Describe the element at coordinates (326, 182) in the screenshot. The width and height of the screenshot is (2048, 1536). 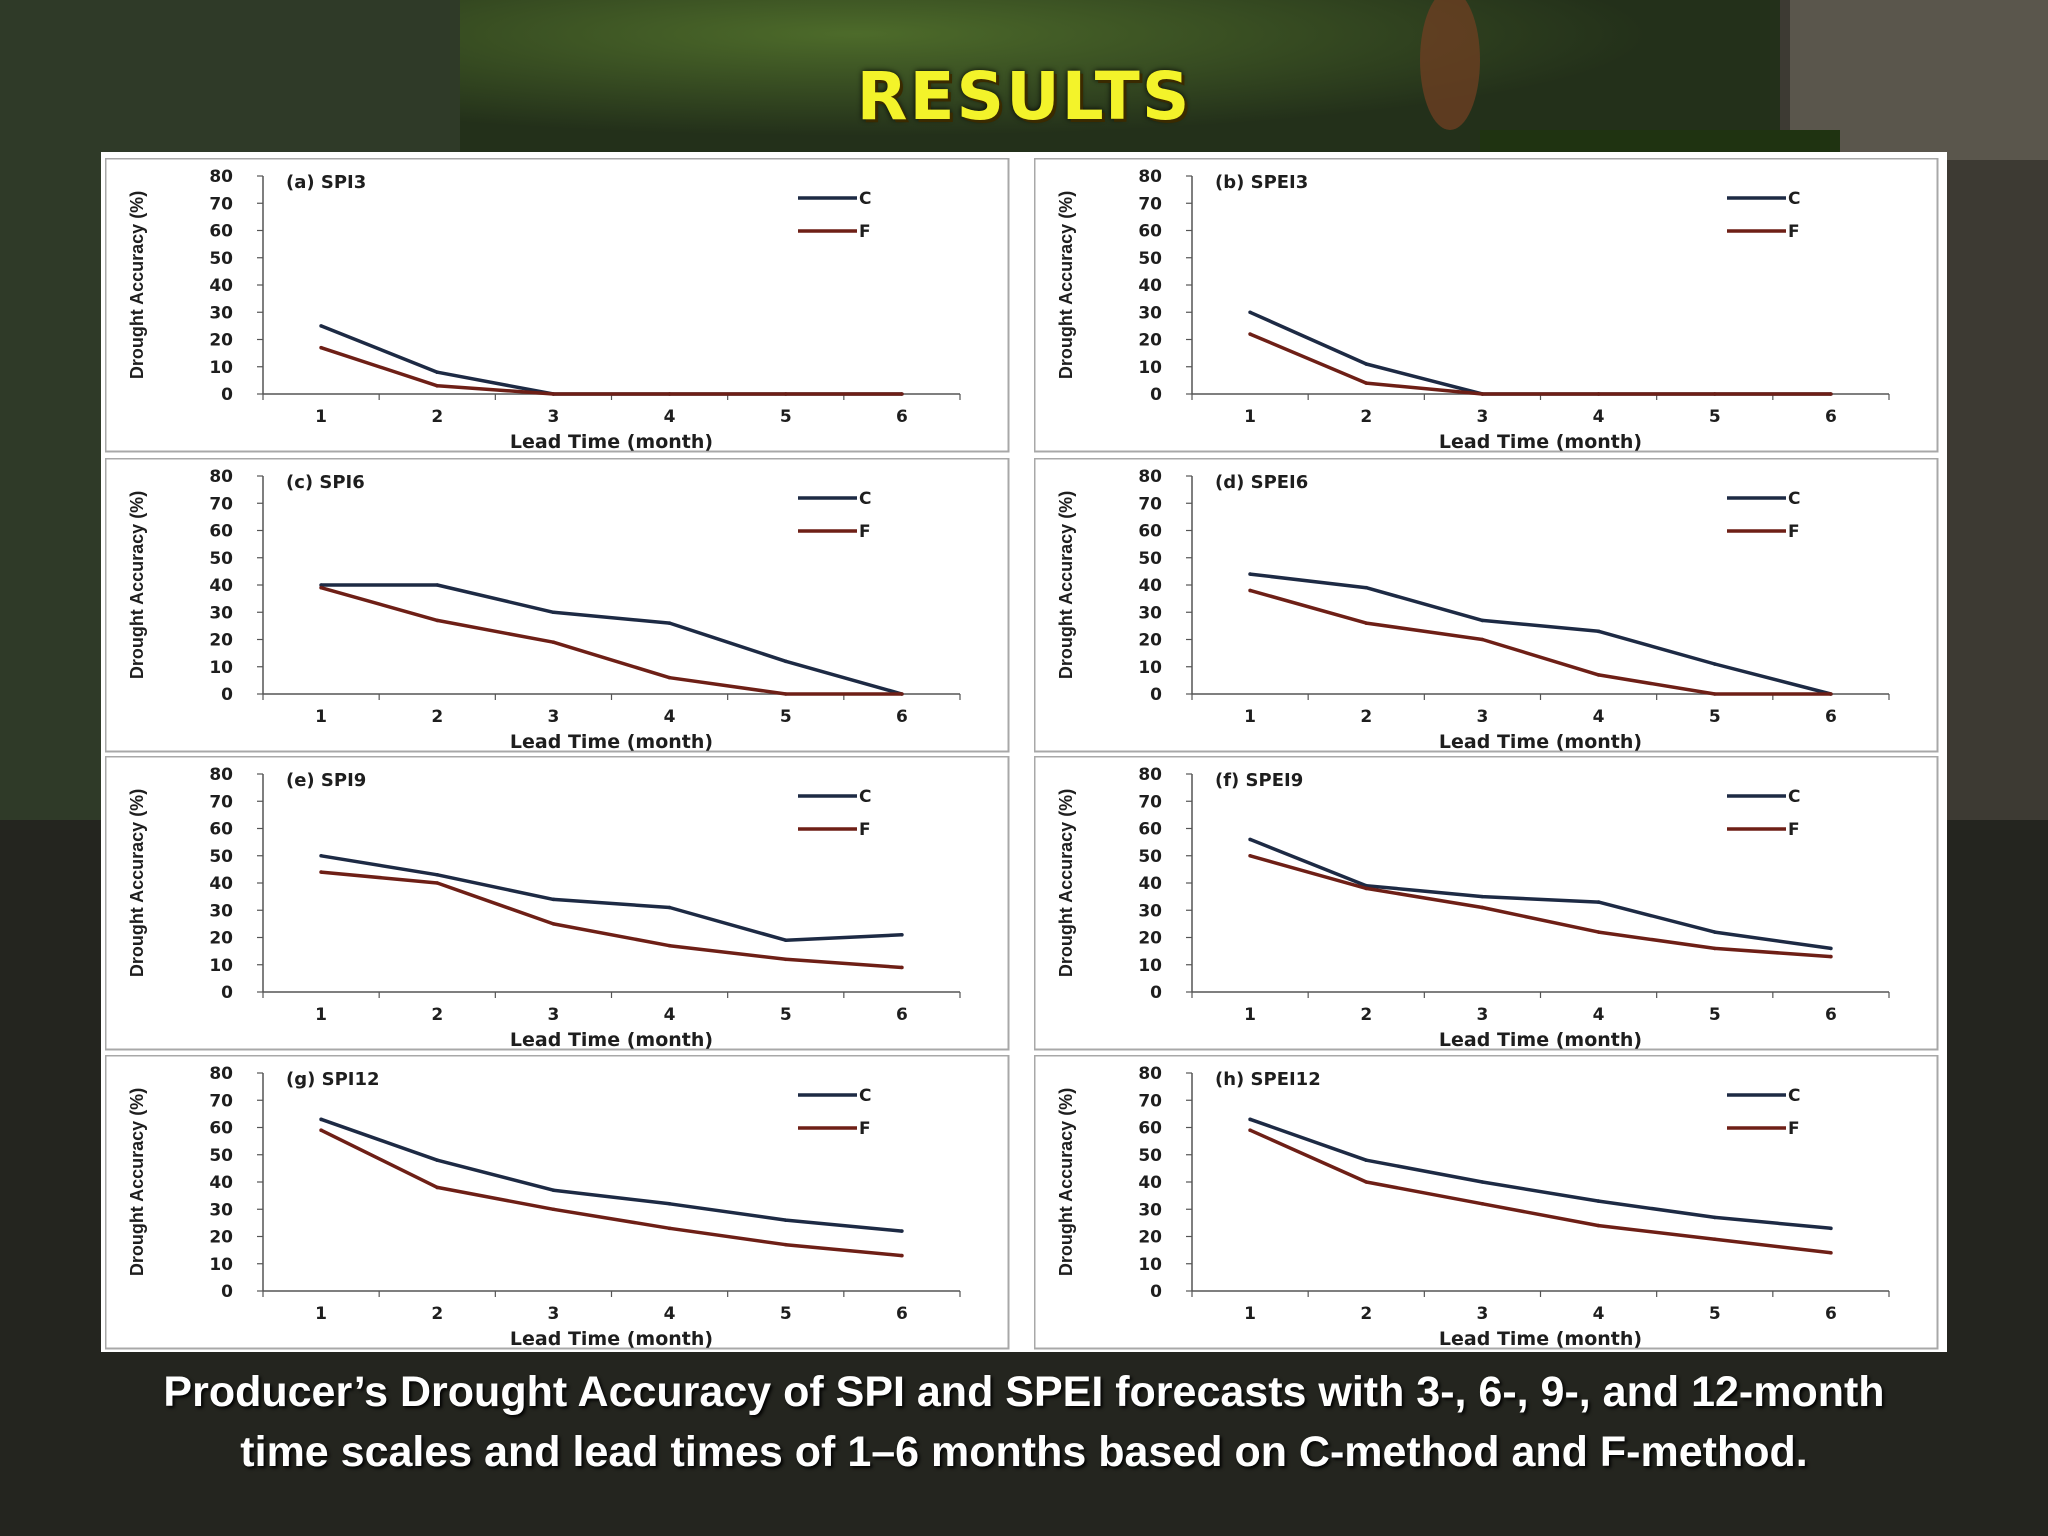
I see `chart-title: (a) SPI3` at that location.